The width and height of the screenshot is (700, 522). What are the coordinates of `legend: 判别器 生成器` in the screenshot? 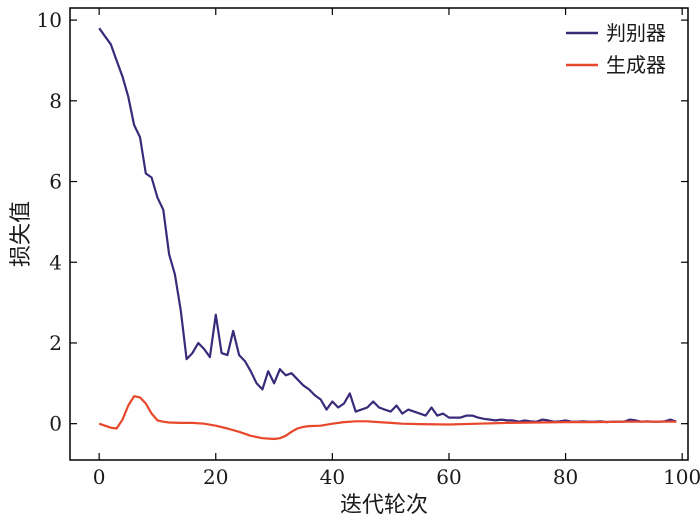 It's located at (616, 49).